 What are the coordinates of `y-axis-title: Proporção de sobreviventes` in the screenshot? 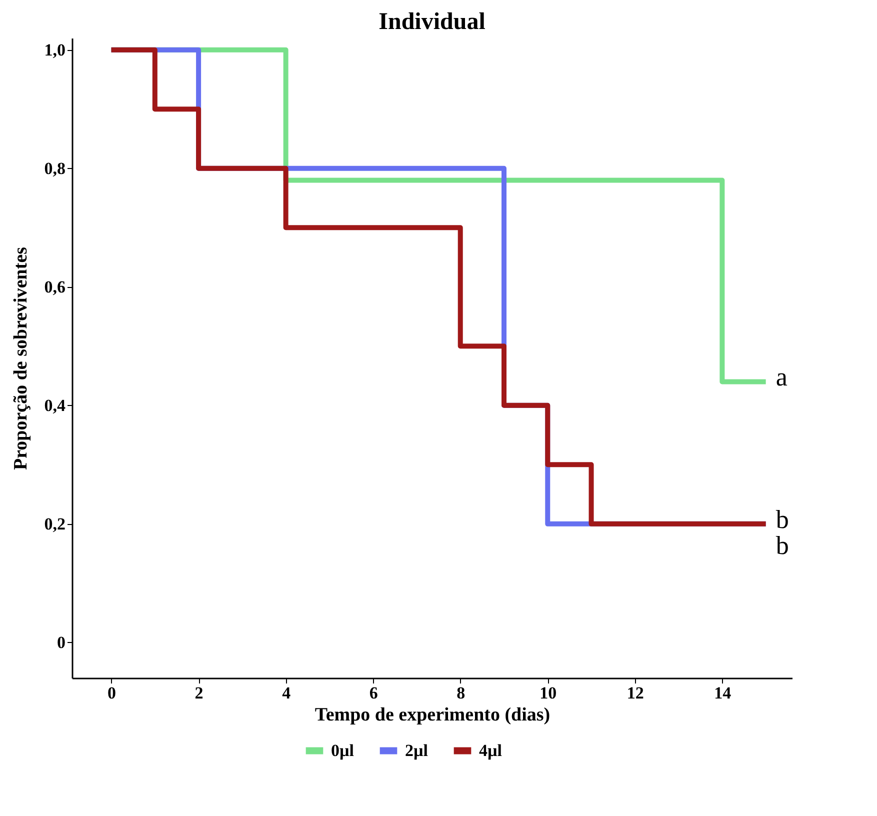 It's located at (21, 358).